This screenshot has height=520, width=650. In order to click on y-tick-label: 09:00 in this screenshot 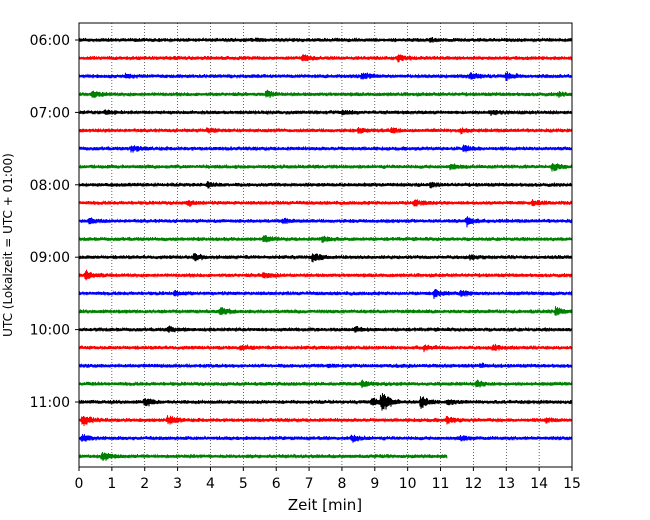, I will do `click(50, 258)`.